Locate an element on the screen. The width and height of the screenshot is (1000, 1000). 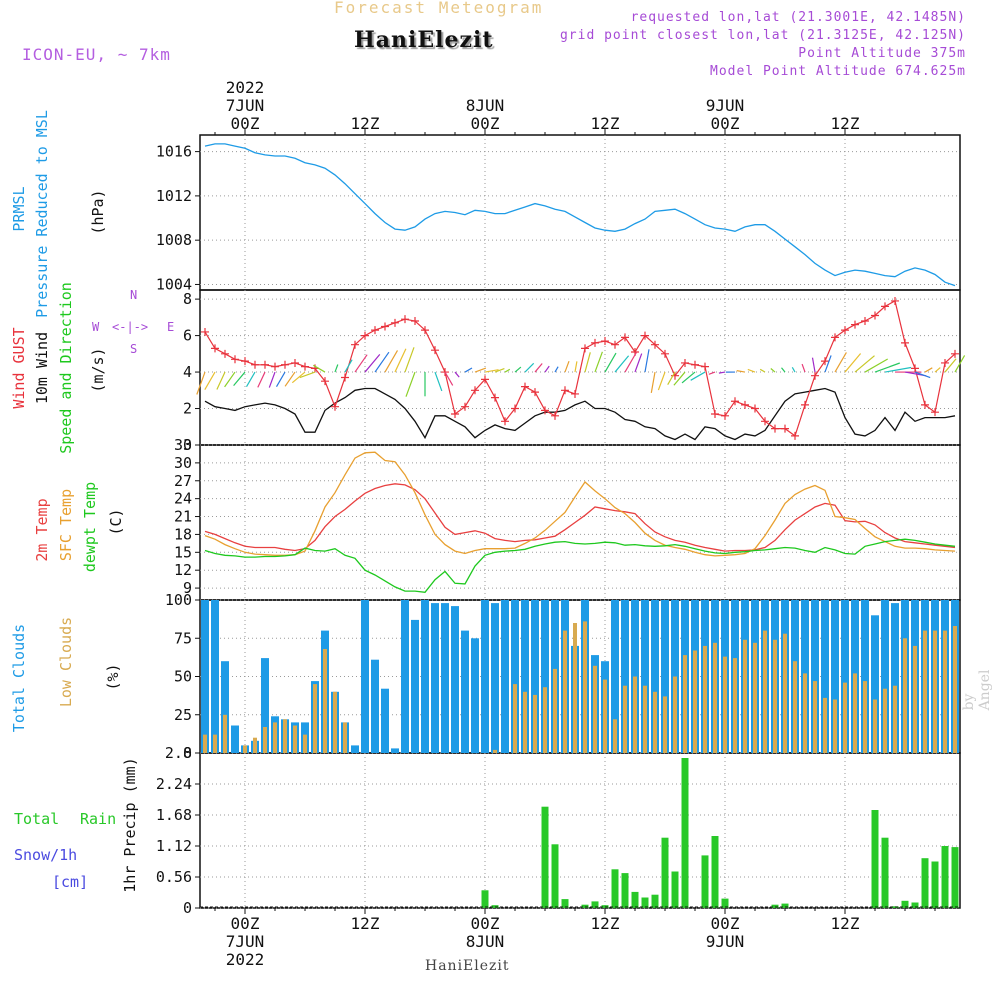
time-label-bottom: 9JUN is located at coordinates (725, 941).